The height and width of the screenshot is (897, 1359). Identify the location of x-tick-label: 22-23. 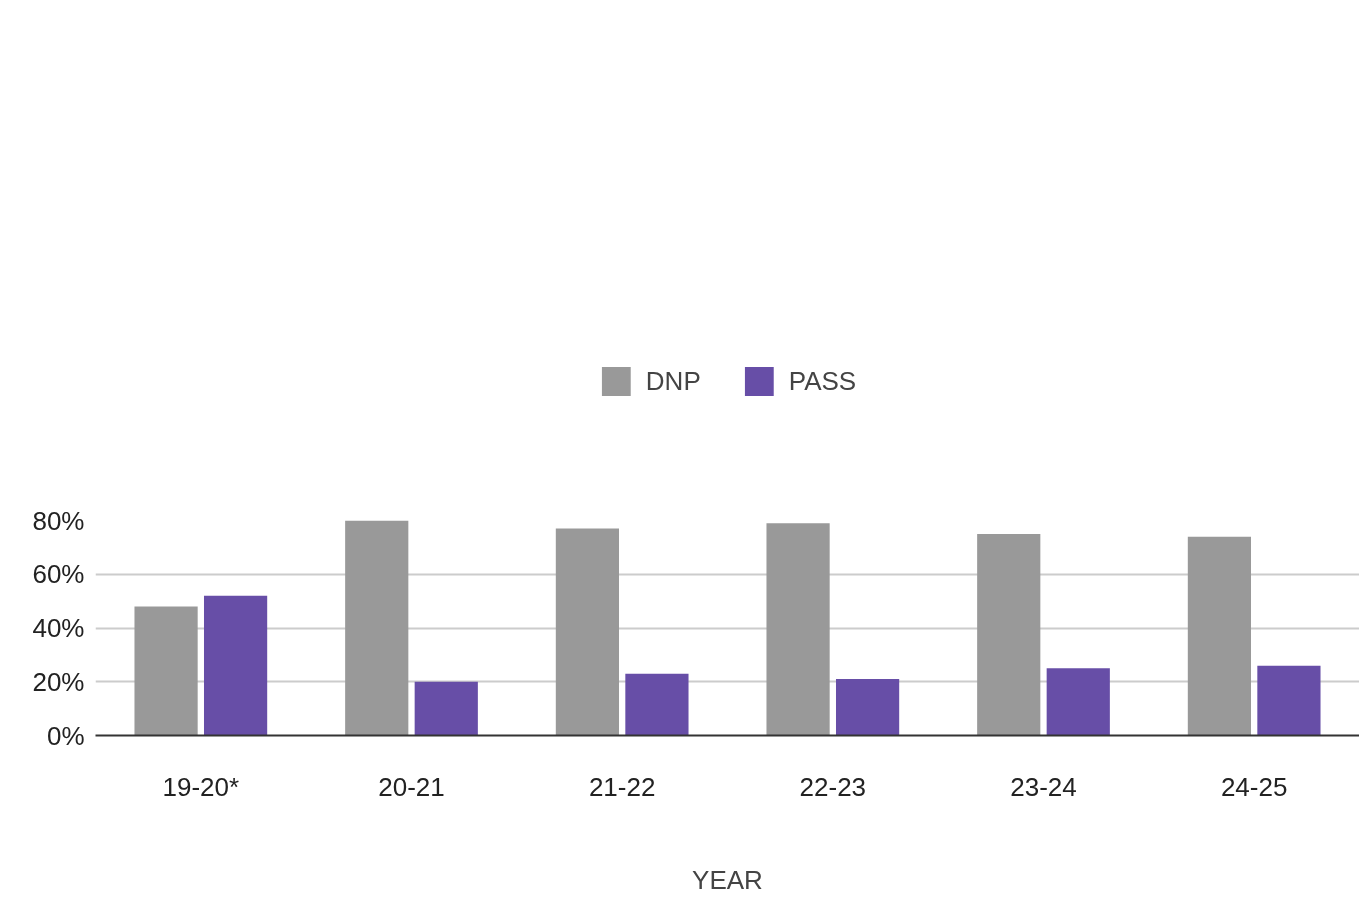
(833, 786).